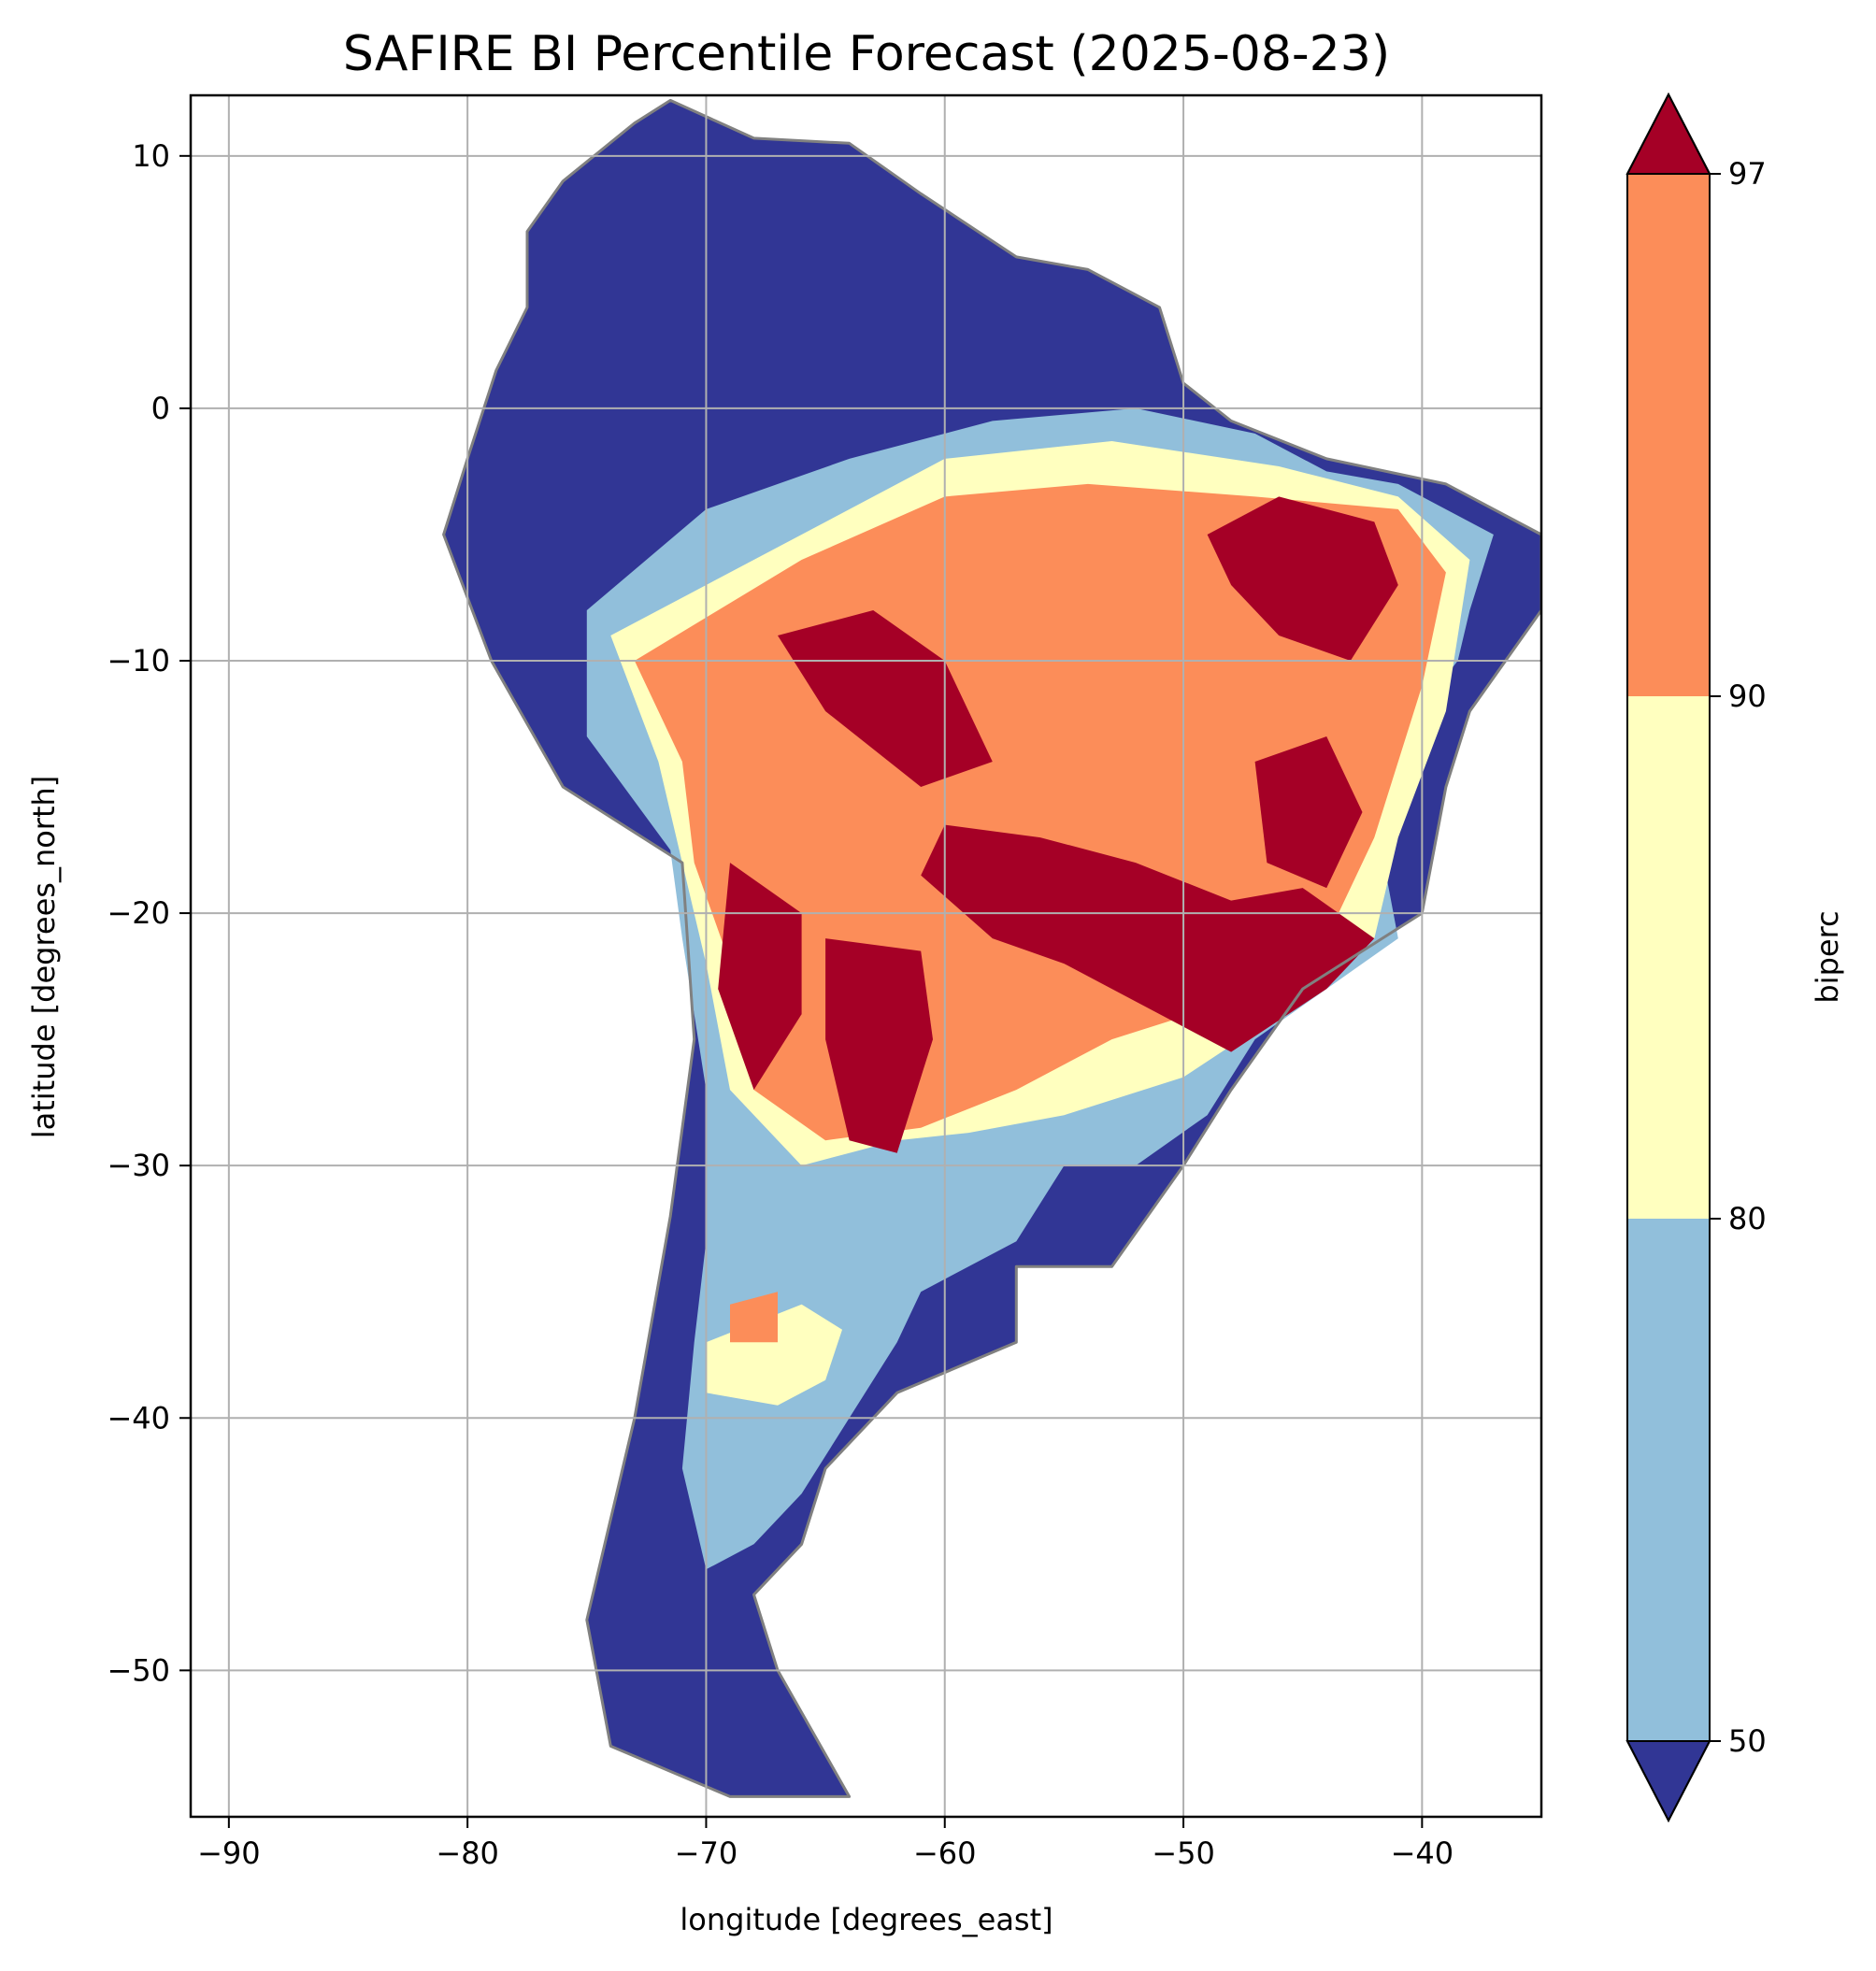 The image size is (1876, 1971). What do you see at coordinates (1827, 956) in the screenshot?
I see `colorbar-label: biperc` at bounding box center [1827, 956].